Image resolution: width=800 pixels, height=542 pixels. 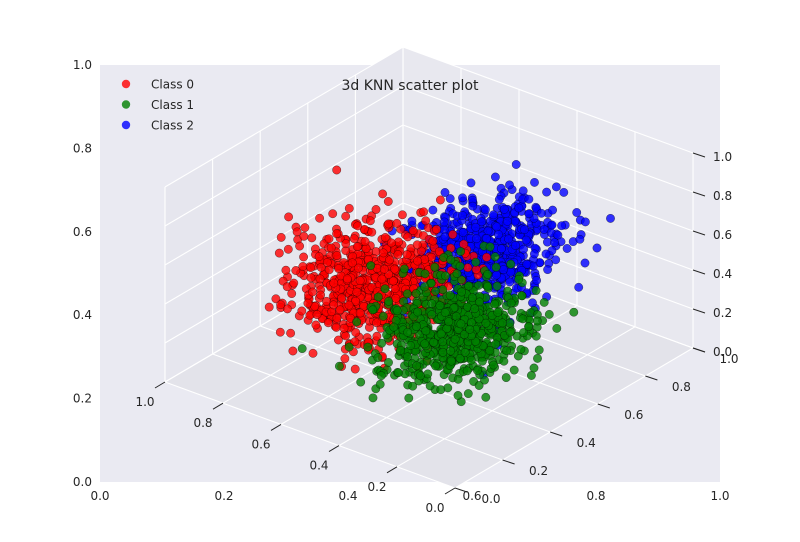 I want to click on z3d-tick-label: 0.6, so click(x=722, y=235).